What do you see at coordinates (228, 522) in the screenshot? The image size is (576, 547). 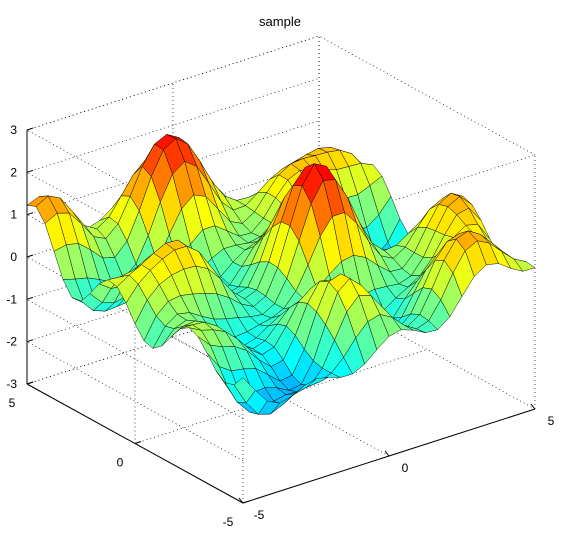 I see `y-tick-label: -5` at bounding box center [228, 522].